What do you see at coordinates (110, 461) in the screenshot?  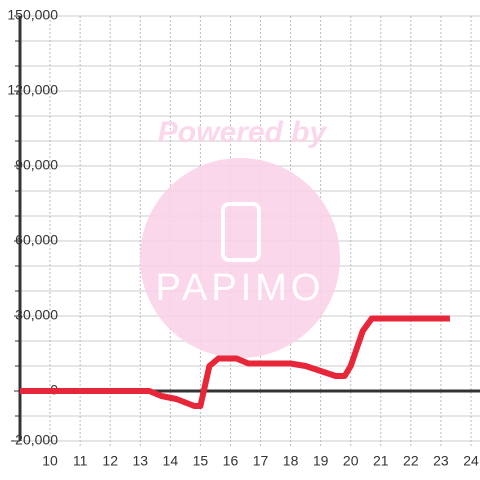 I see `x-tick-label: 12` at bounding box center [110, 461].